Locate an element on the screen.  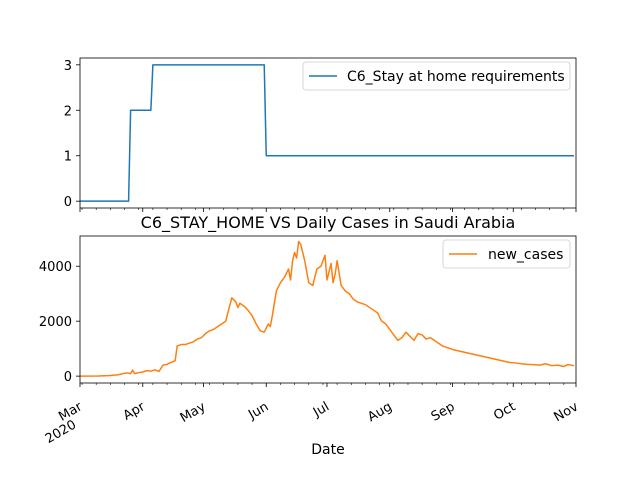
stay-home-y-tick-label: 0 is located at coordinates (68, 202).